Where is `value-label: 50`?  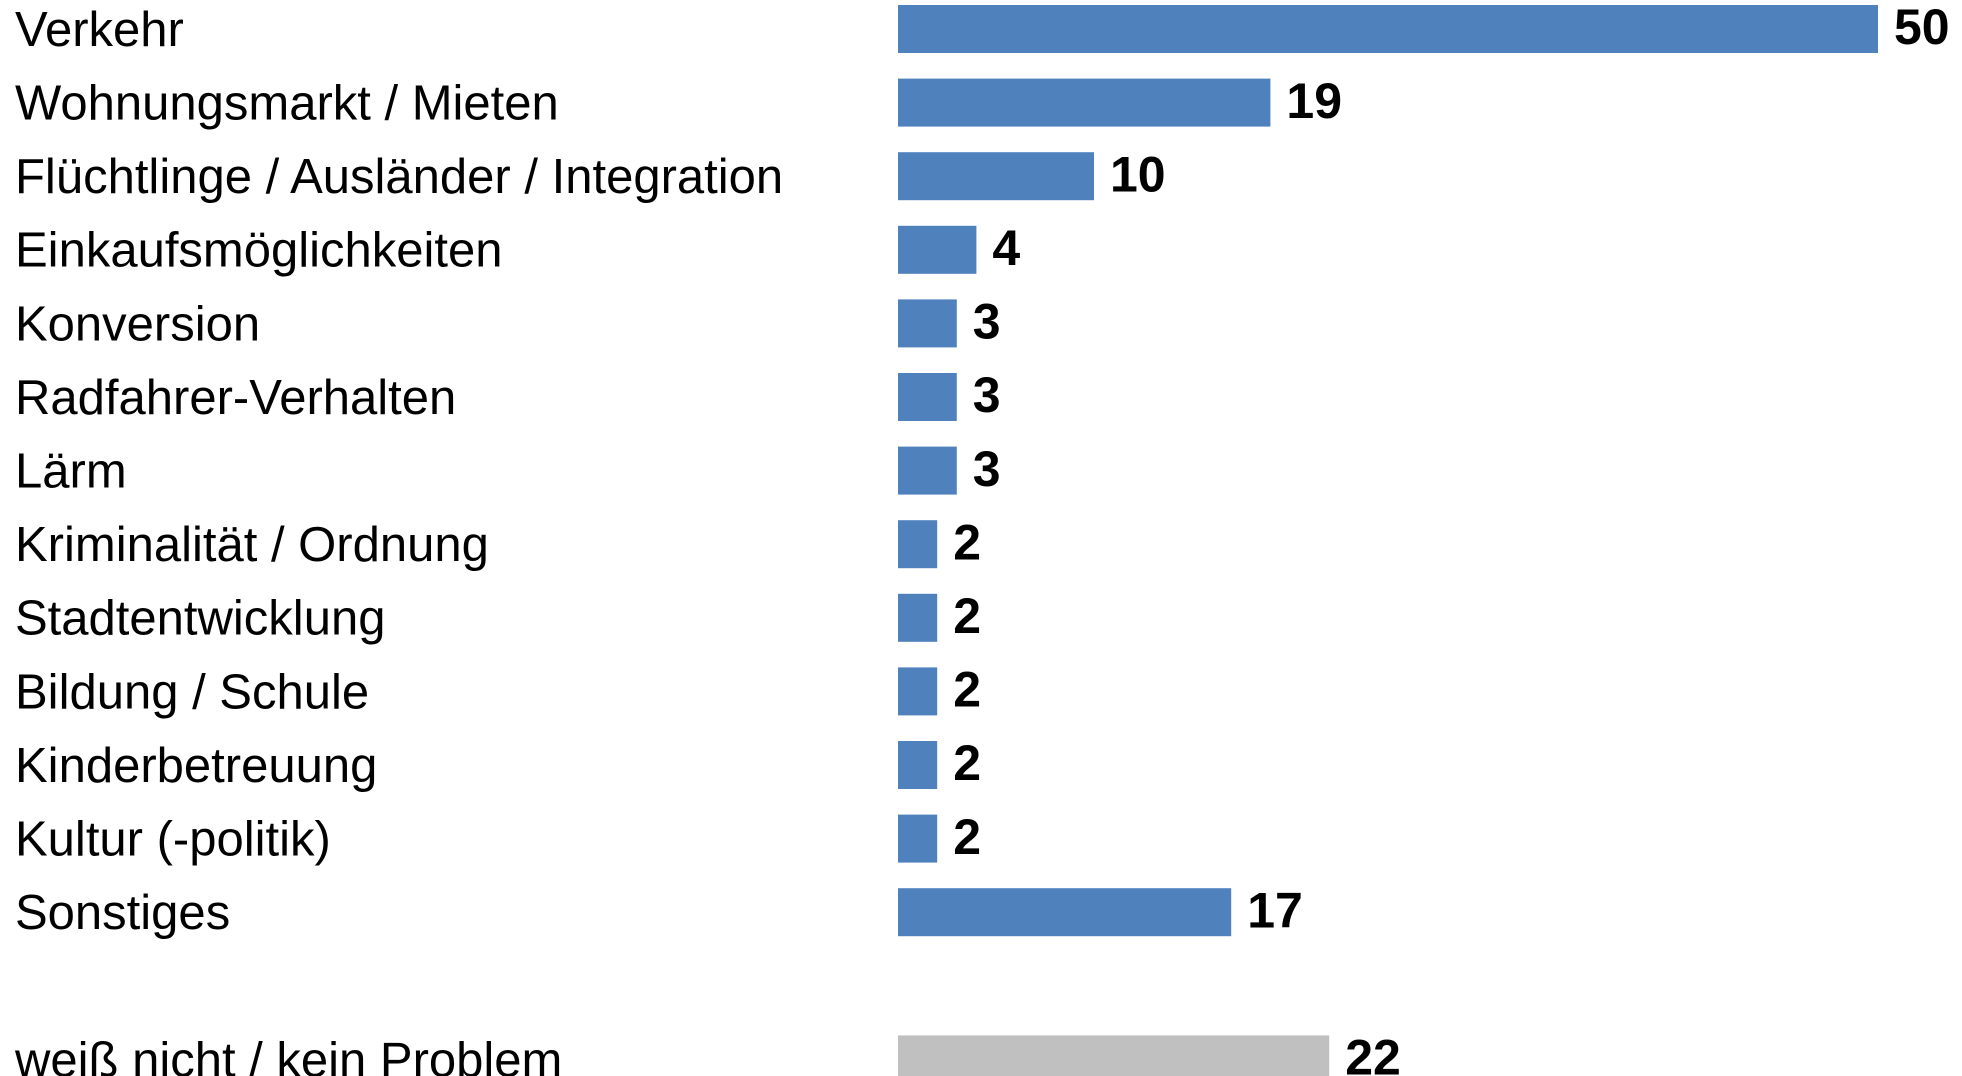 value-label: 50 is located at coordinates (1922, 27).